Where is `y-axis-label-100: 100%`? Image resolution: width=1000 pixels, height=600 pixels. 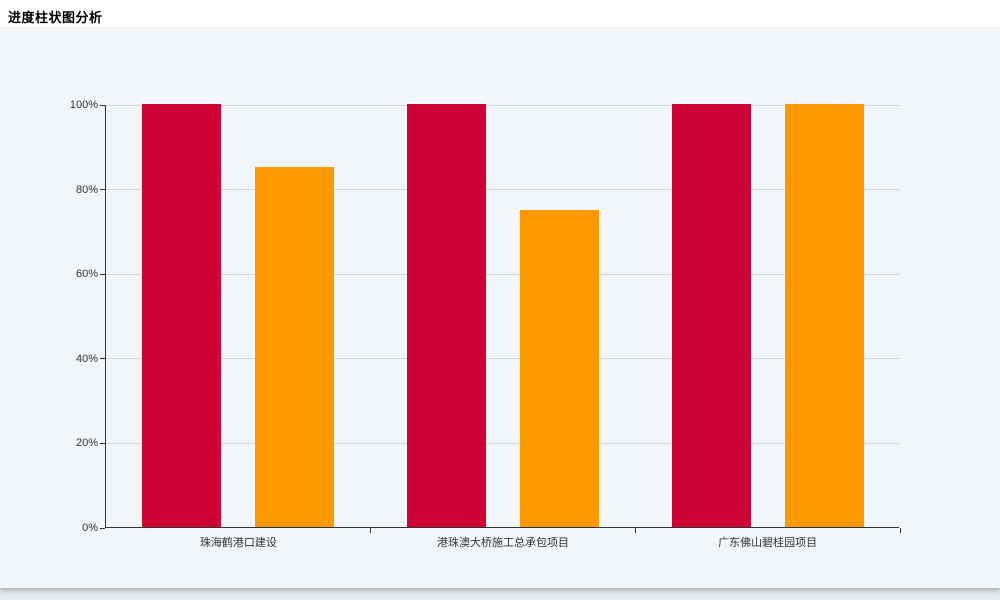 y-axis-label-100: 100% is located at coordinates (83, 105).